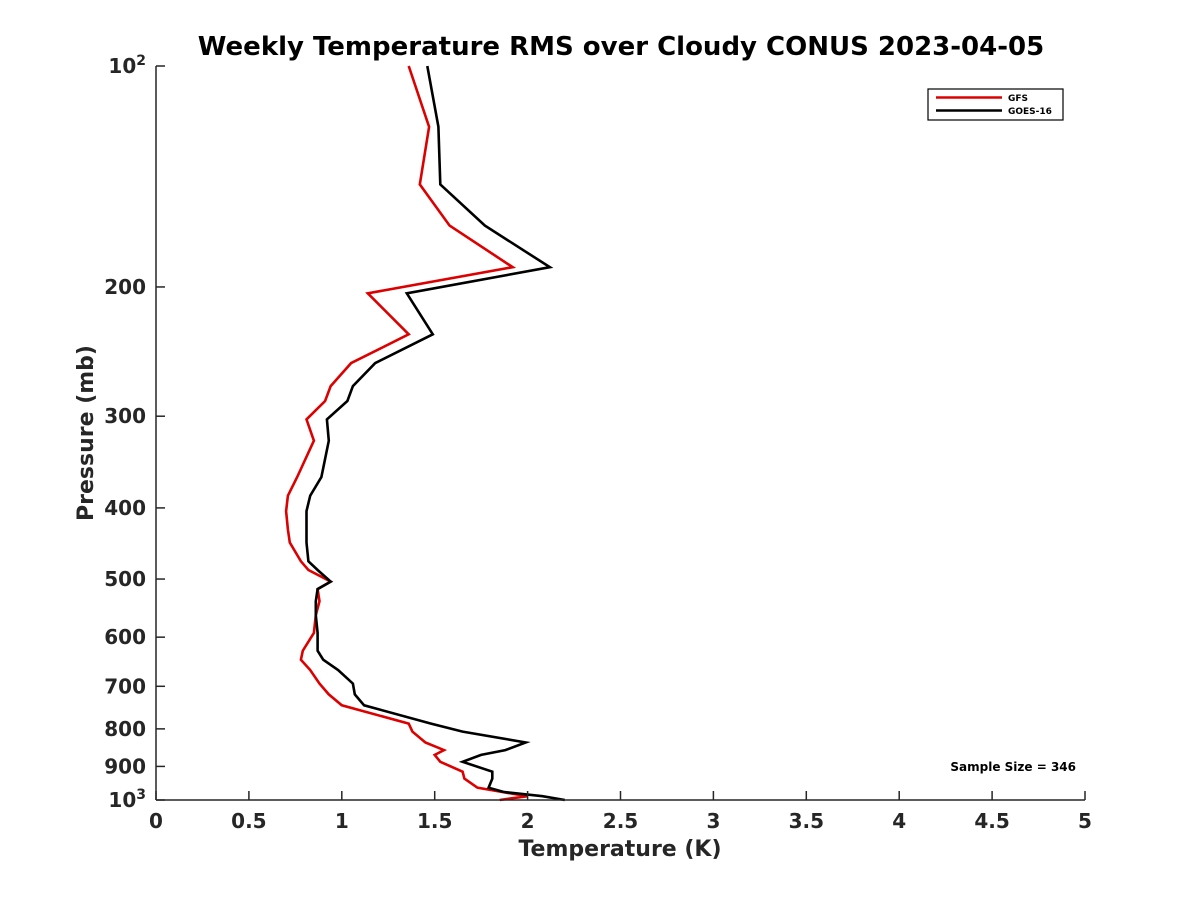 Image resolution: width=1200 pixels, height=900 pixels. I want to click on sample-size-annotation: Sample Size = 346, so click(1013, 767).